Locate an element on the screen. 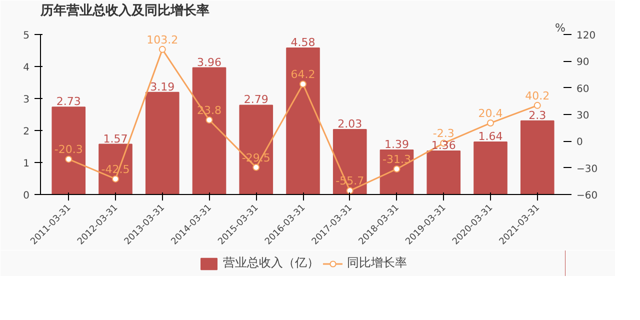 The height and width of the screenshot is (320, 640). data-label: 64.2 is located at coordinates (303, 75).